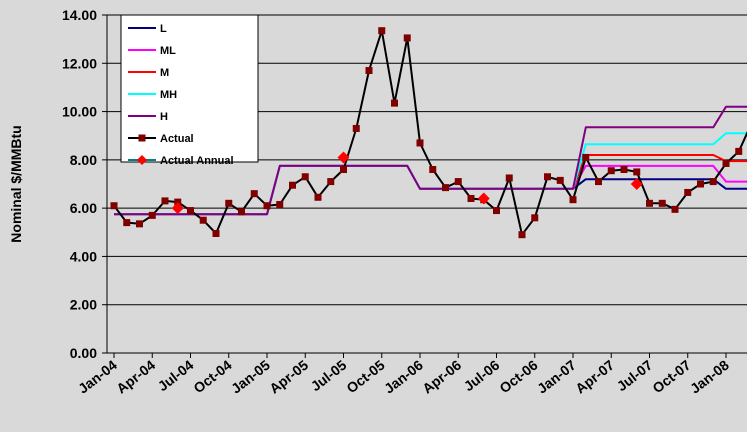 This screenshot has width=747, height=432. Describe the element at coordinates (142, 160) in the screenshot. I see `legend-marker-actual-annual` at that location.